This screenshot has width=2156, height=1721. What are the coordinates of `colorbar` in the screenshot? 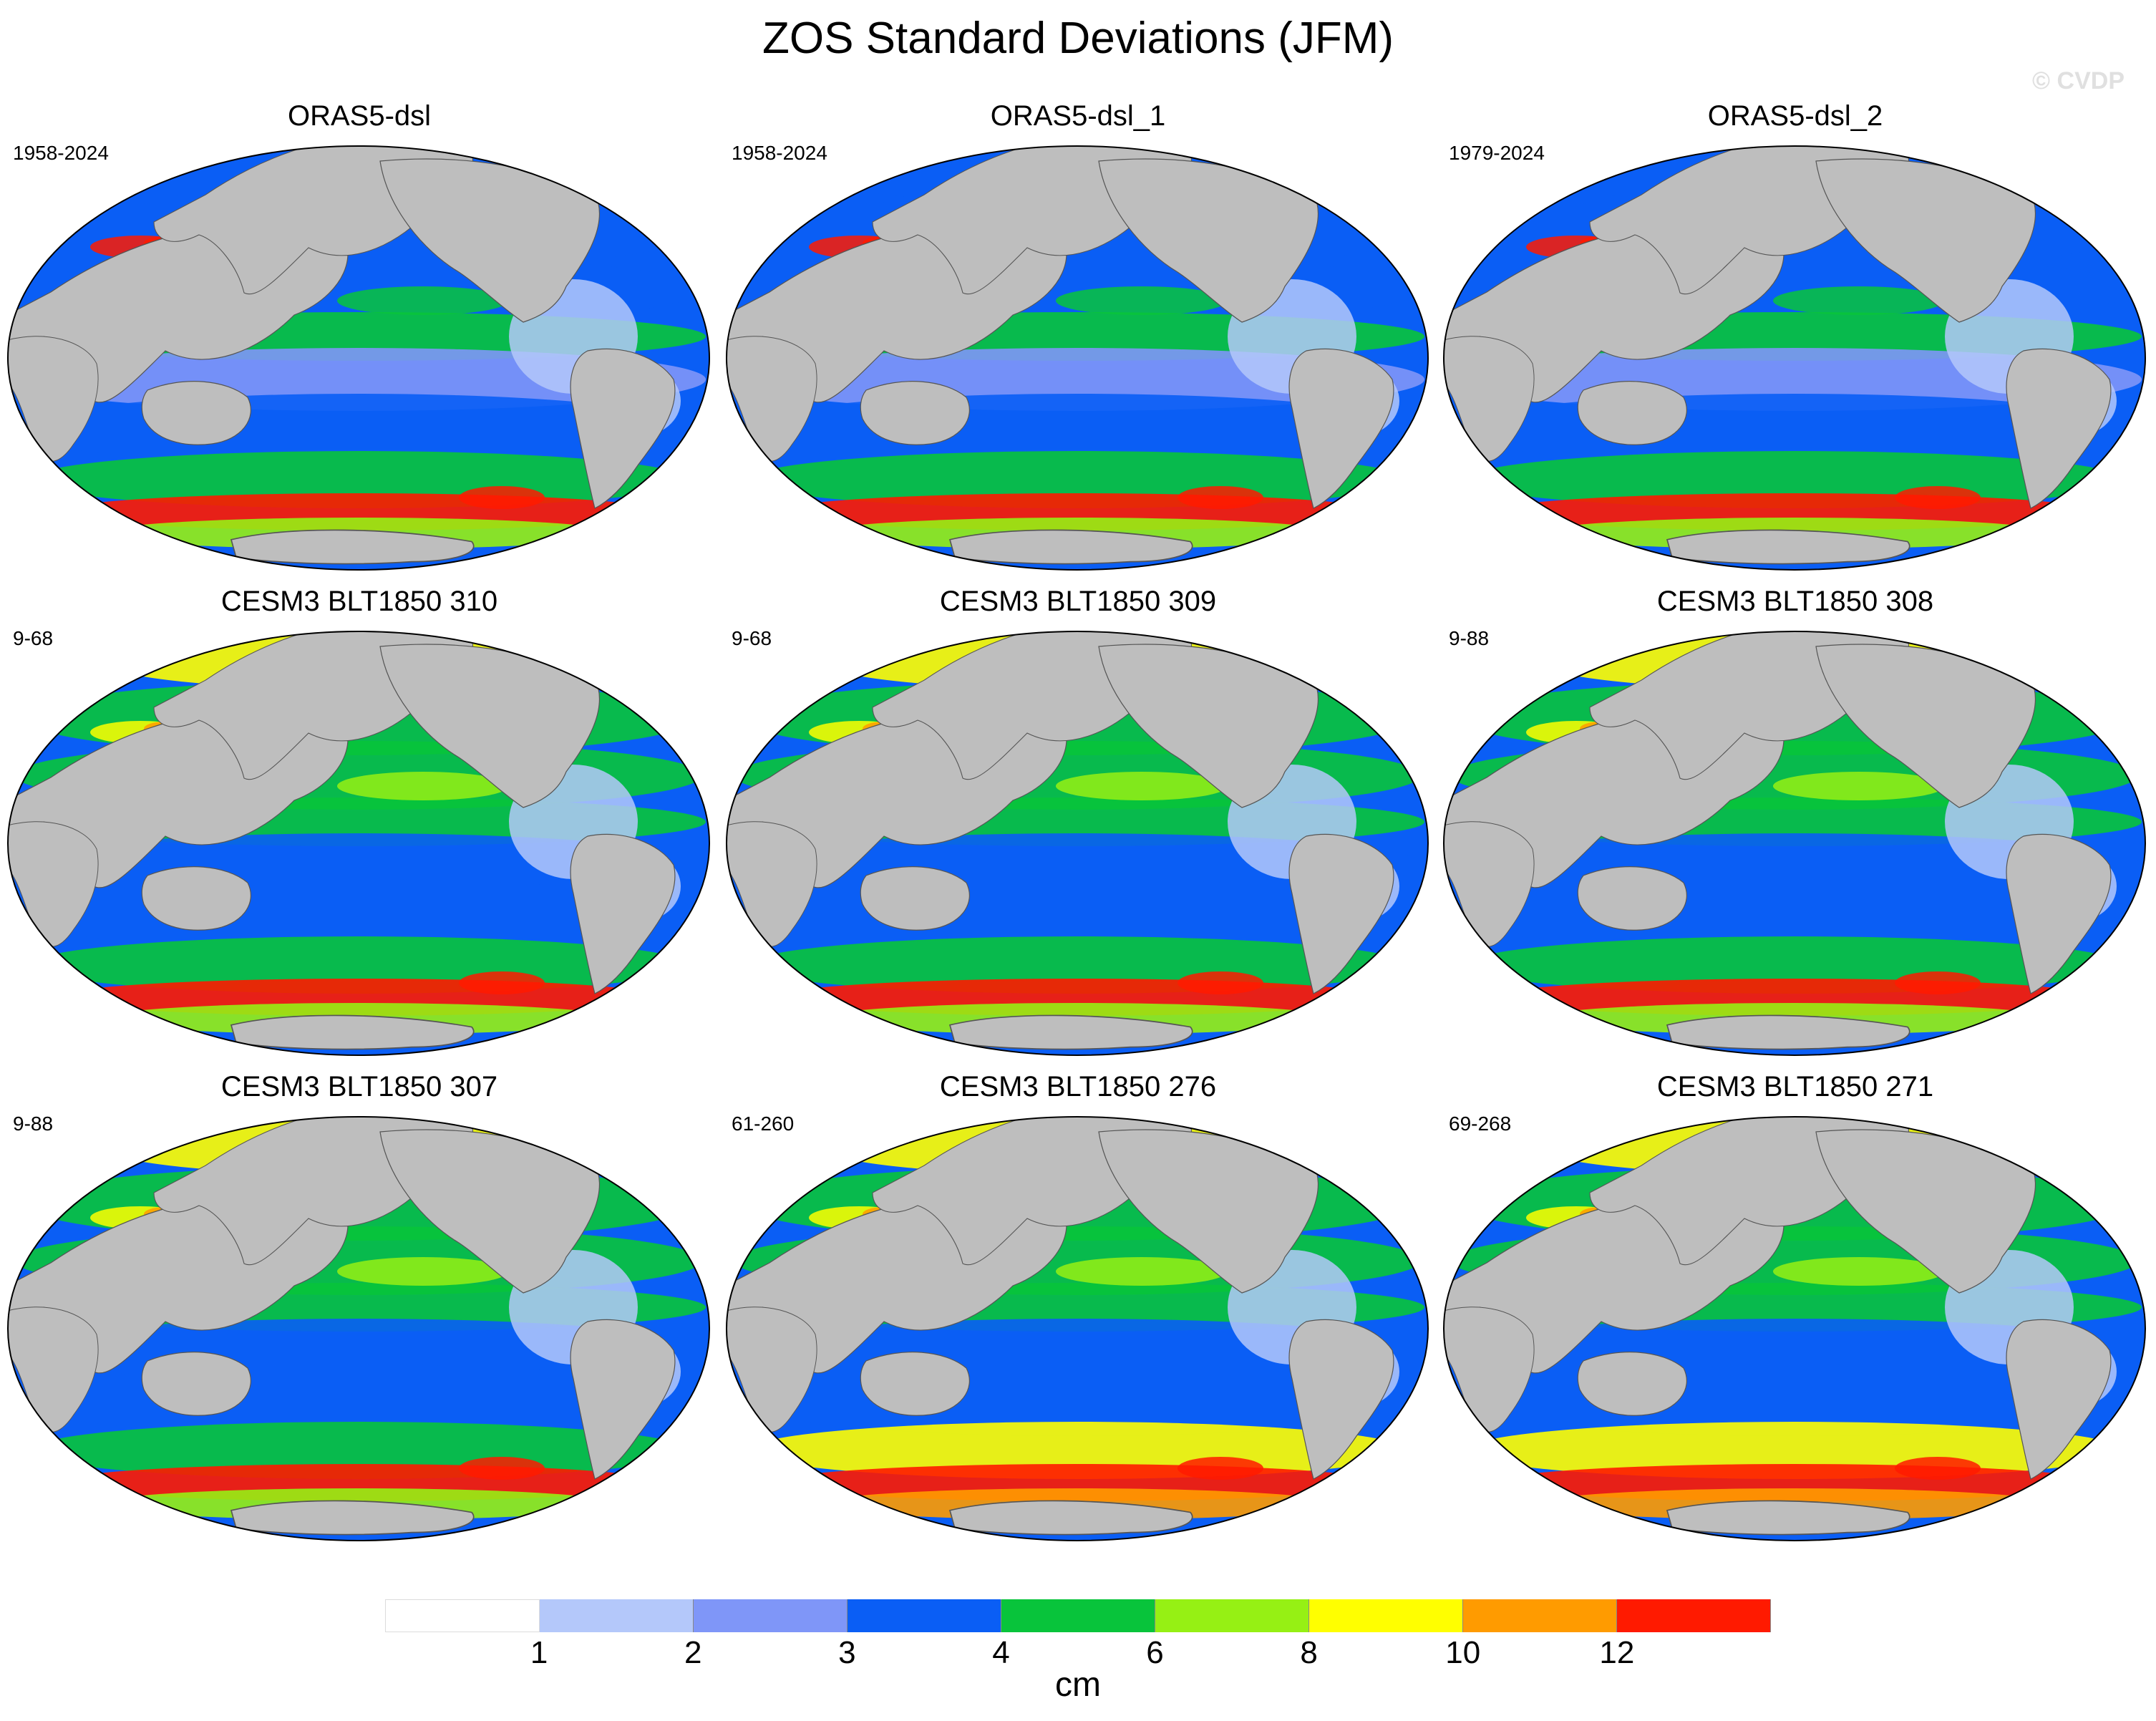 It's located at (1078, 1616).